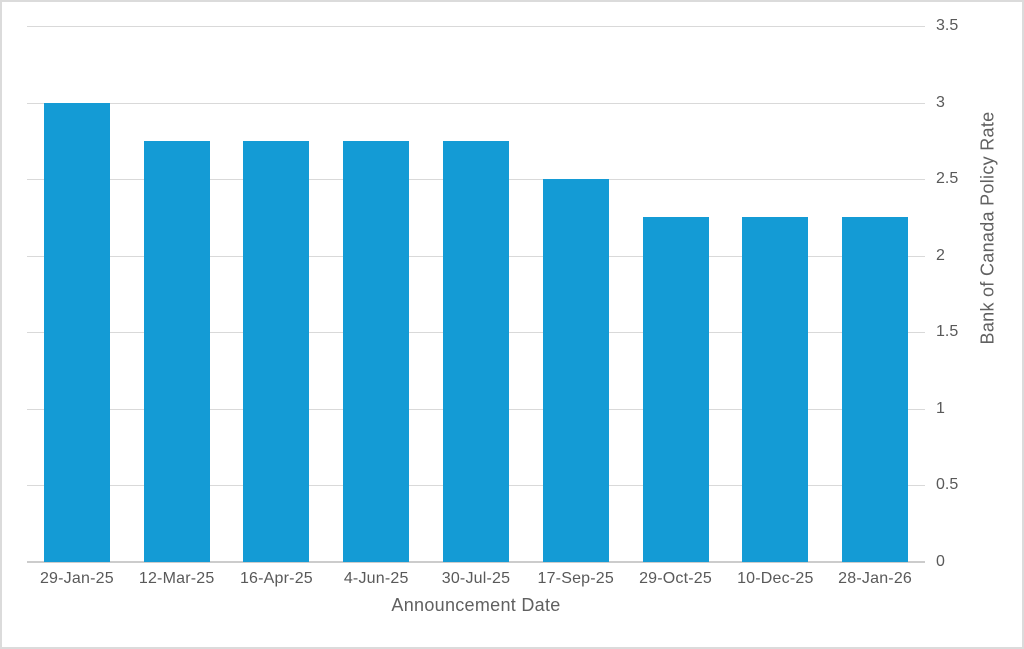 The width and height of the screenshot is (1024, 649). Describe the element at coordinates (947, 25) in the screenshot. I see `y-tick-label: 3.5` at that location.